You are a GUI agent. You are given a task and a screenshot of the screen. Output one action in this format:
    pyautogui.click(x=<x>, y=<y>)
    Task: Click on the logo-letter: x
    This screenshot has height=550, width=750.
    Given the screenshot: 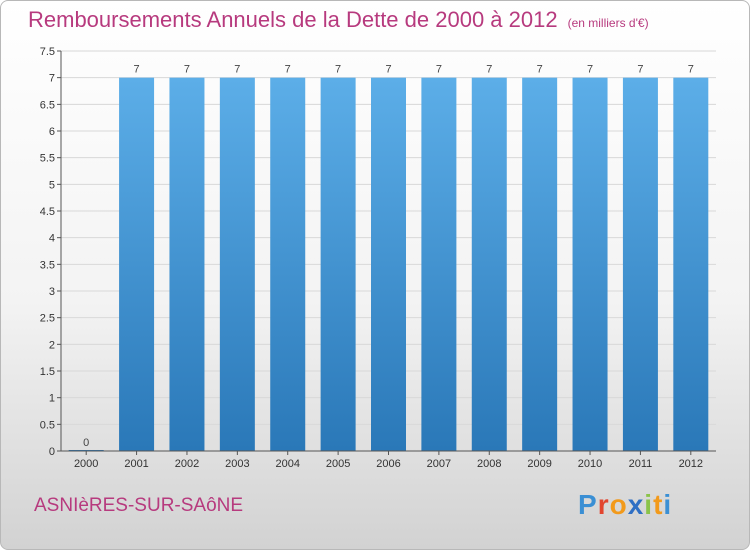 What is the action you would take?
    pyautogui.click(x=636, y=504)
    